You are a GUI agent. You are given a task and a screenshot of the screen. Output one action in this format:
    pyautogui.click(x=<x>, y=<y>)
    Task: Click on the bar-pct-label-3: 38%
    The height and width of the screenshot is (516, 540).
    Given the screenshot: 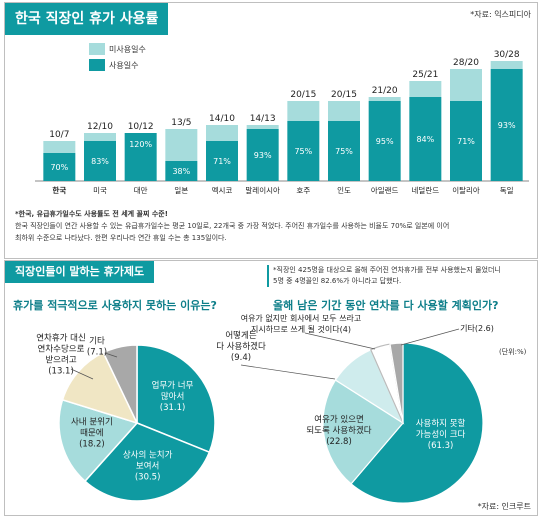 What is the action you would take?
    pyautogui.click(x=181, y=171)
    